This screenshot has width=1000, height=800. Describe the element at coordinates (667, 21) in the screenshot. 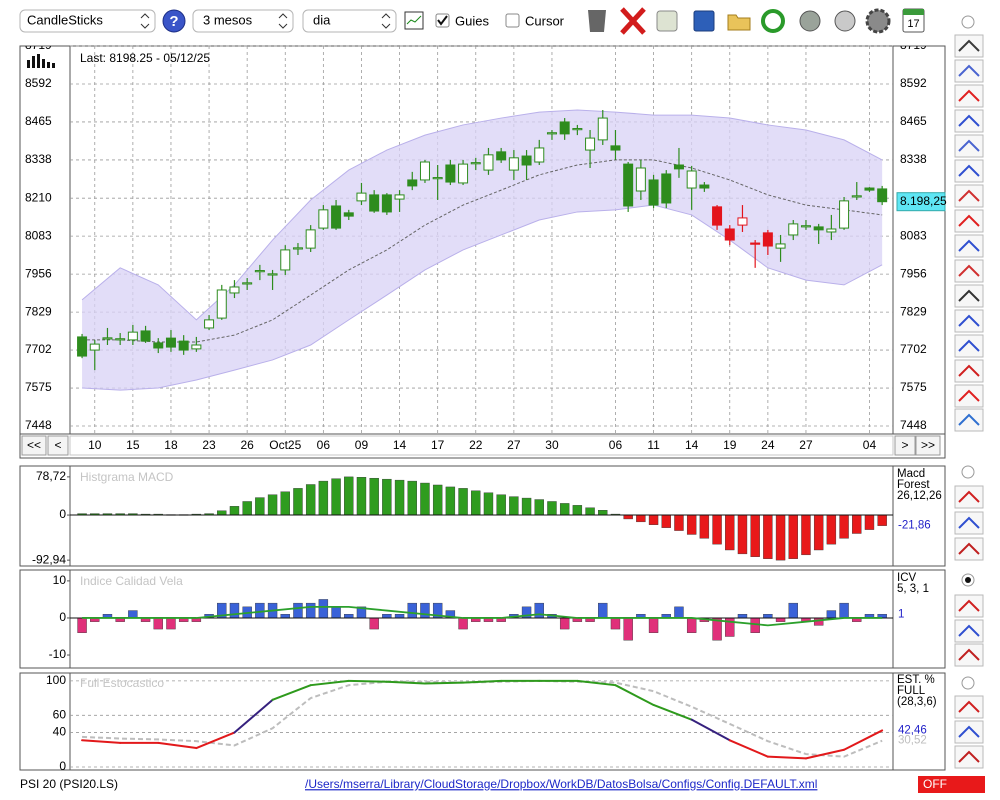

I see `screenshot-button` at that location.